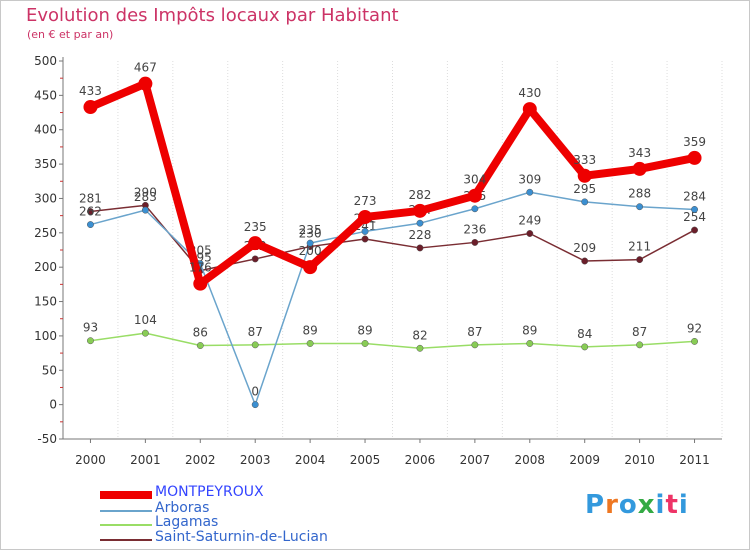  What do you see at coordinates (529, 179) in the screenshot?
I see `data-label-arboras: 309` at bounding box center [529, 179].